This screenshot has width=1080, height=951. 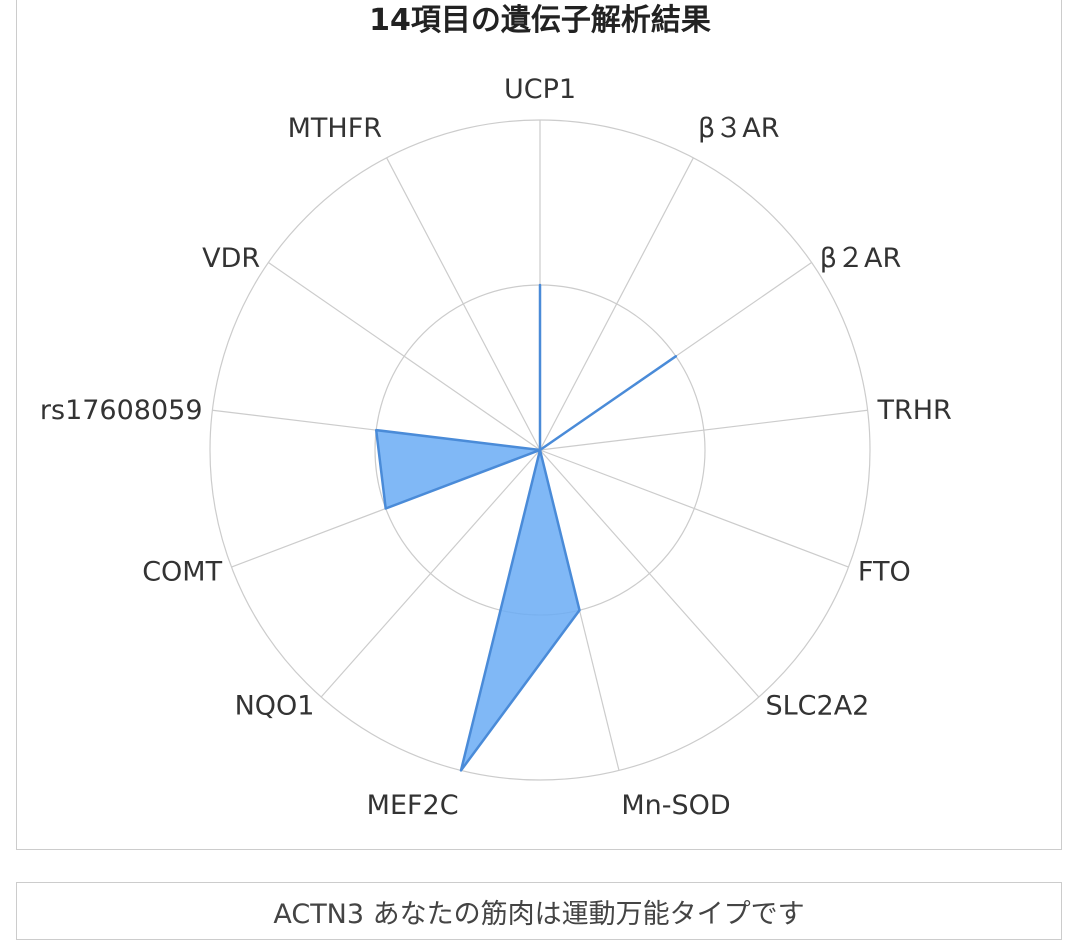 I want to click on data-polygon, so click(x=526, y=527).